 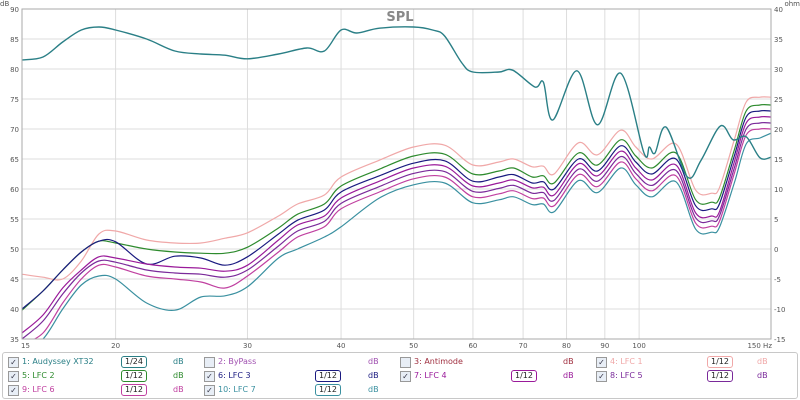 What do you see at coordinates (105, 390) in the screenshot?
I see `legend-item: ✓ 9: LFC 6 1/12 dB` at bounding box center [105, 390].